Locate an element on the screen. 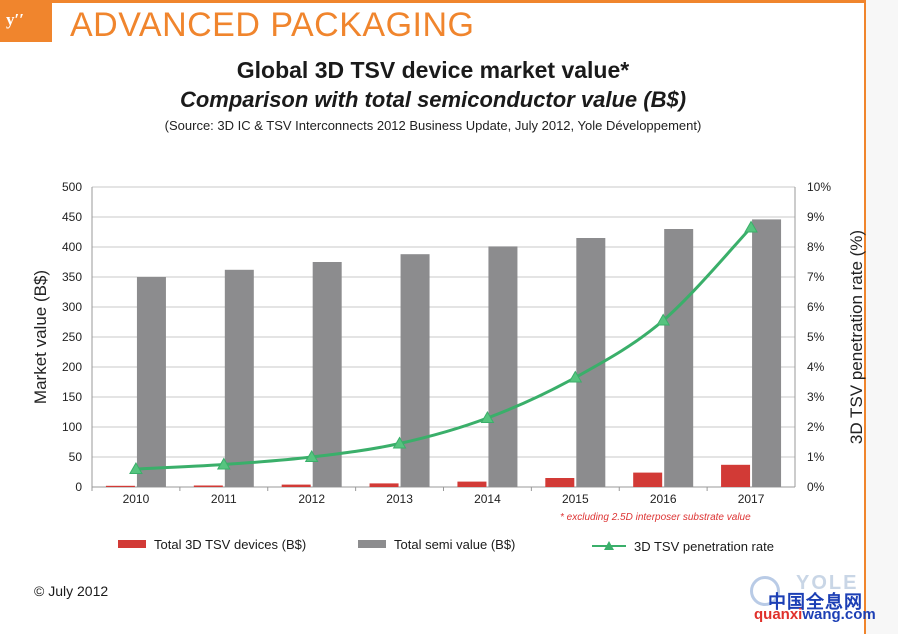 The image size is (898, 634). yole-logo-icon: yʹʹ is located at coordinates (15, 19).